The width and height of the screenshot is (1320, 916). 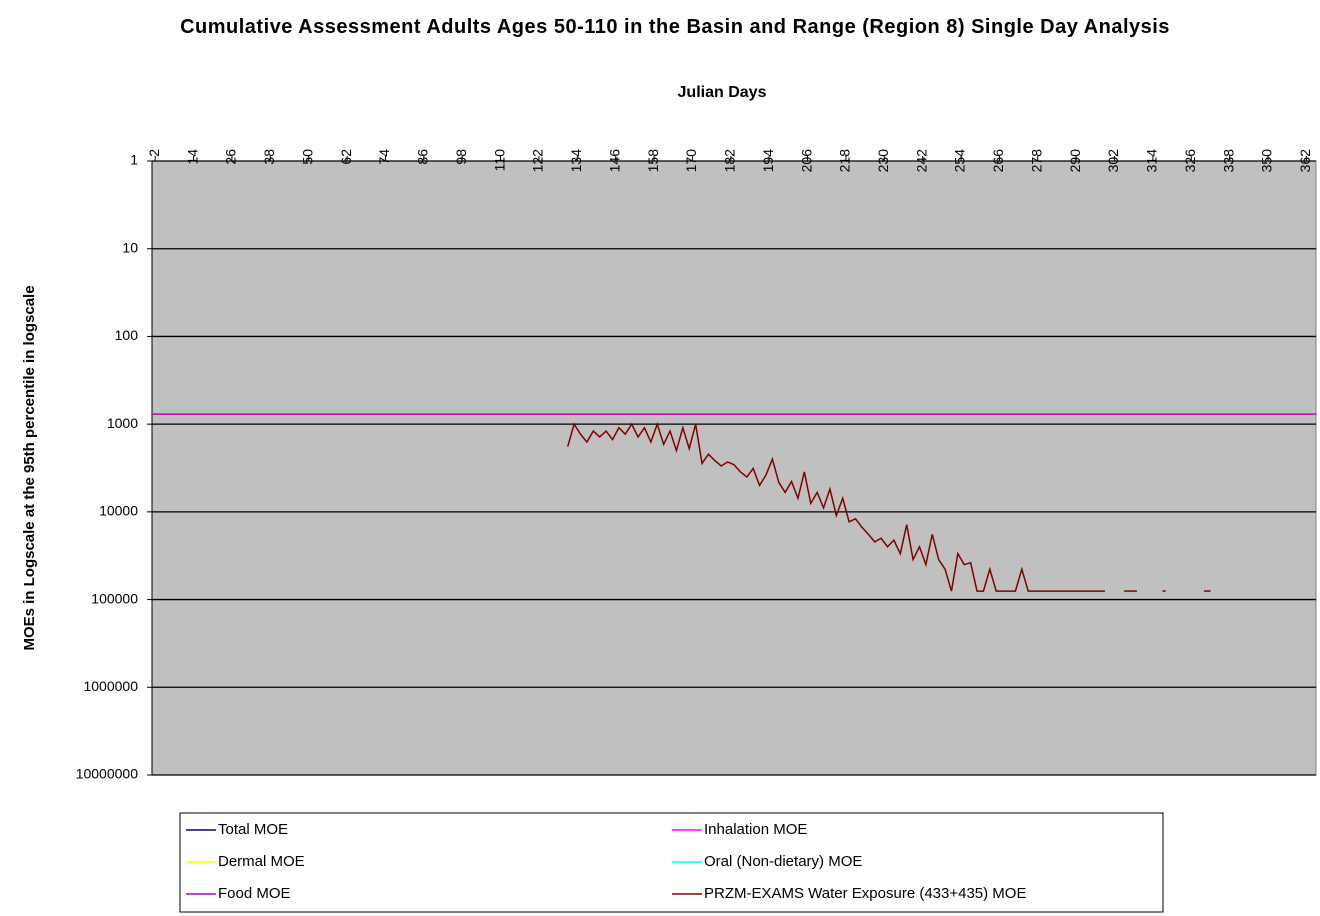 I want to click on legend-box, so click(x=671, y=862).